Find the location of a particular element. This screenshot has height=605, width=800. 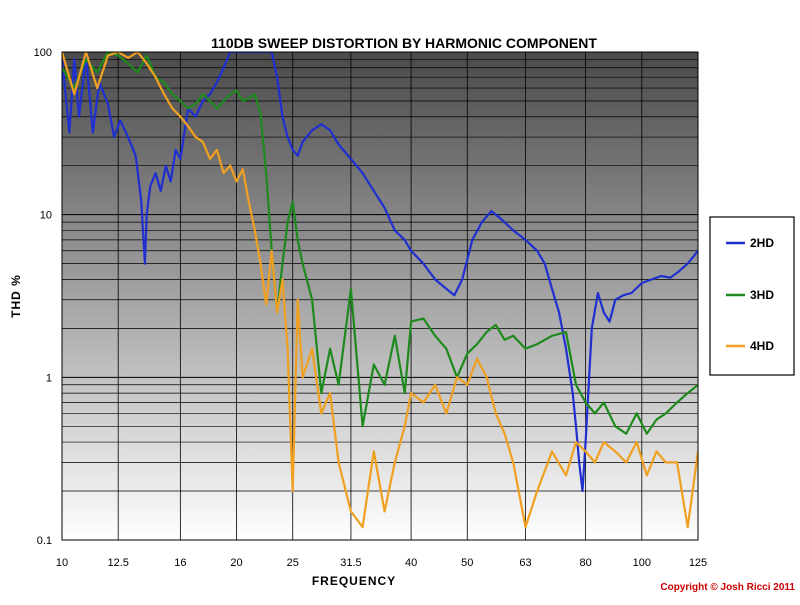

y-tick-label: 100 is located at coordinates (43, 53).